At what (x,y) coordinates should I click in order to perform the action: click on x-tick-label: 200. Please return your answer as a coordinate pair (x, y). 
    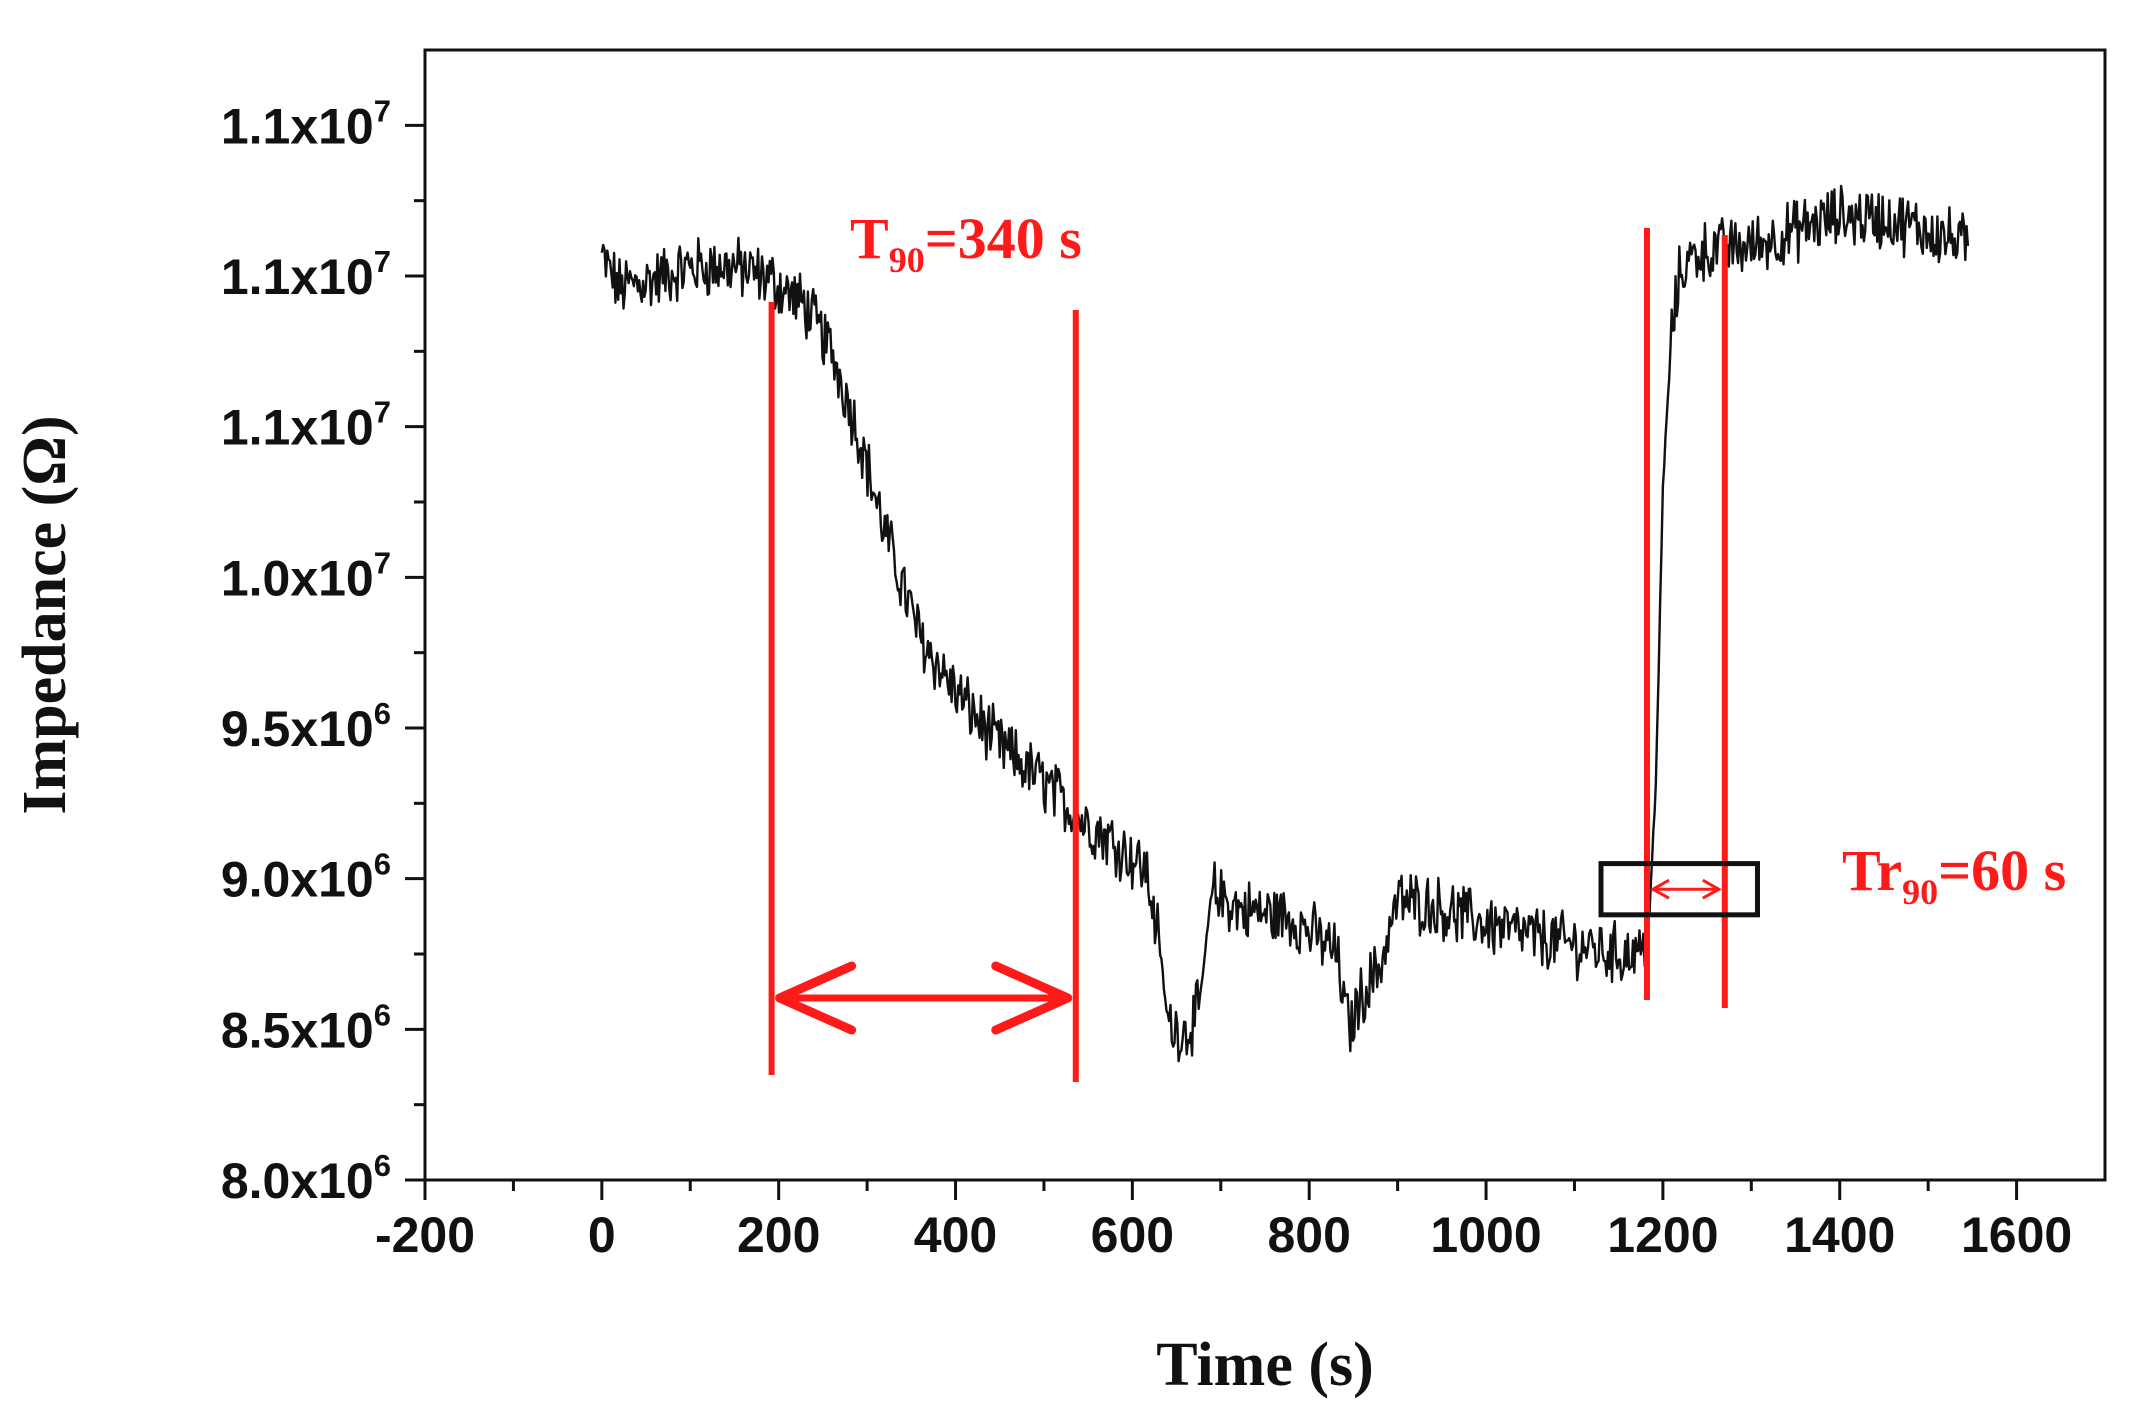
    Looking at the image, I should click on (778, 1235).